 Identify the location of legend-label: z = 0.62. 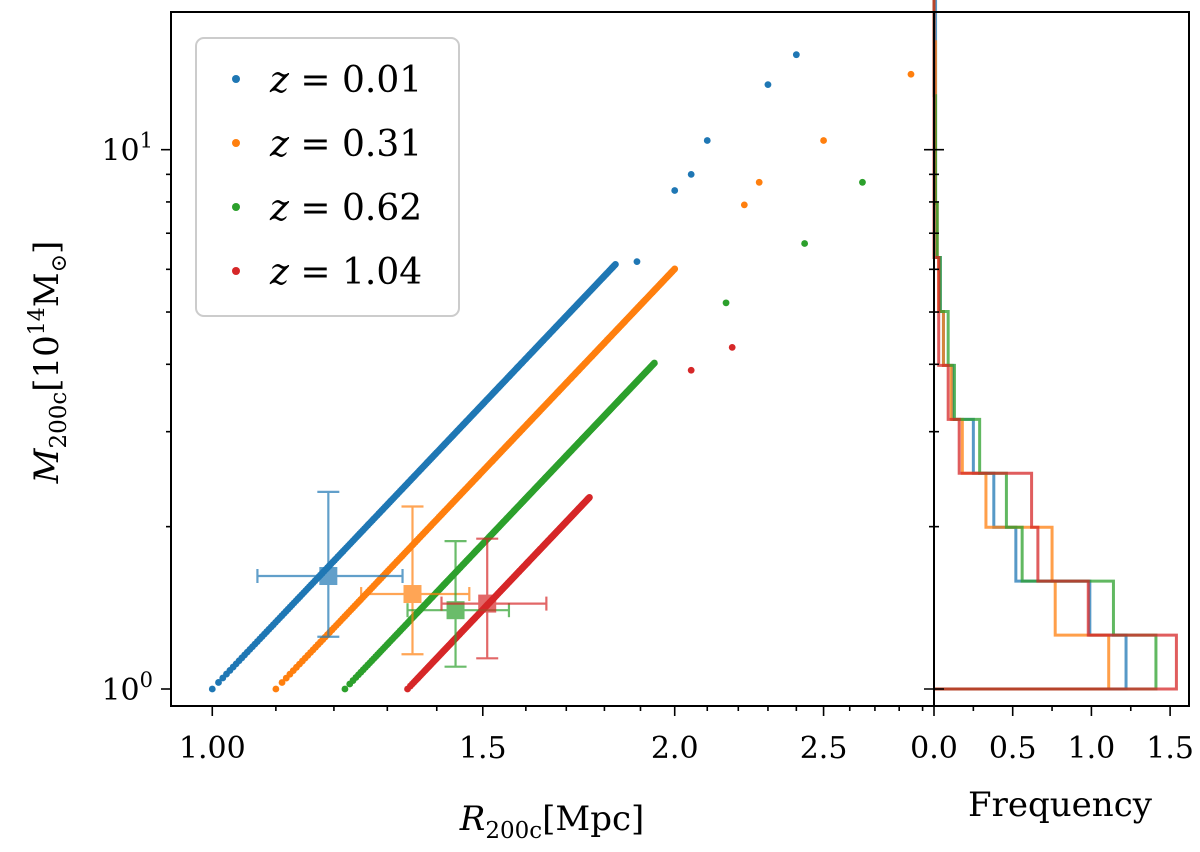
(345, 208).